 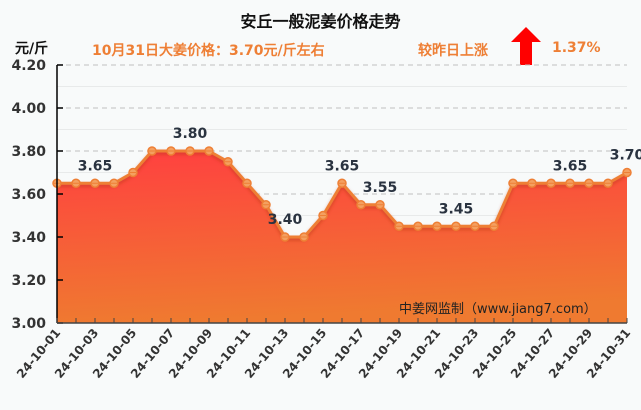 I want to click on data-label: 3.80, so click(x=190, y=134).